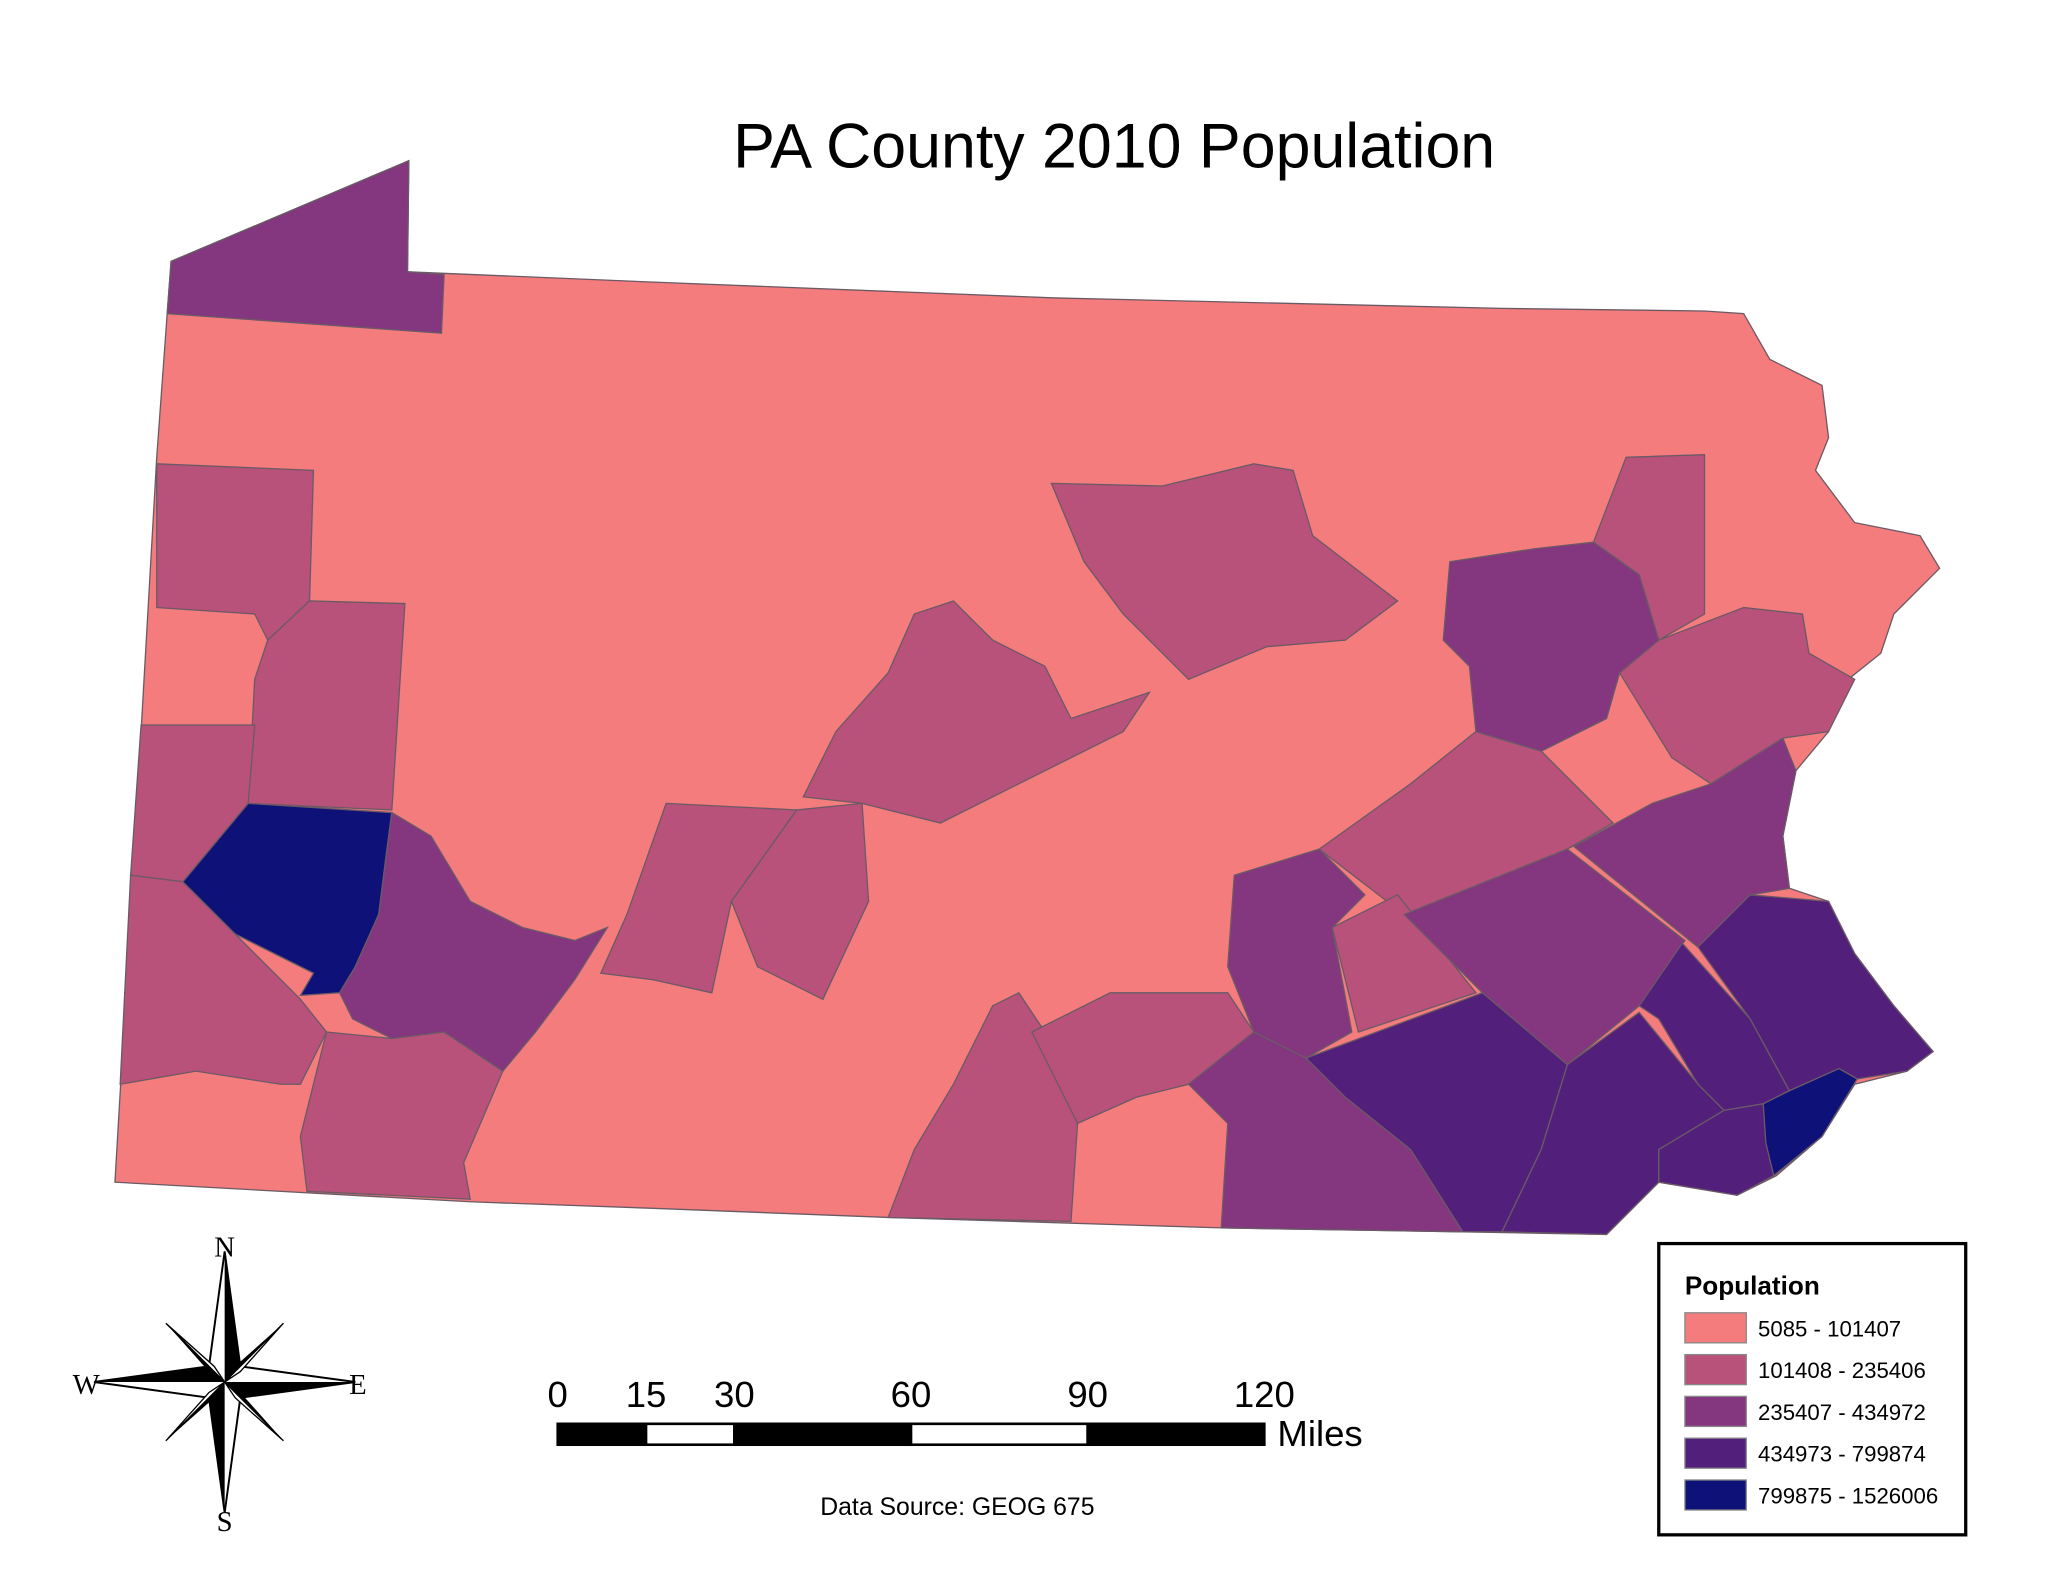  I want to click on legend-label: 799875 - 1526006, so click(1848, 1495).